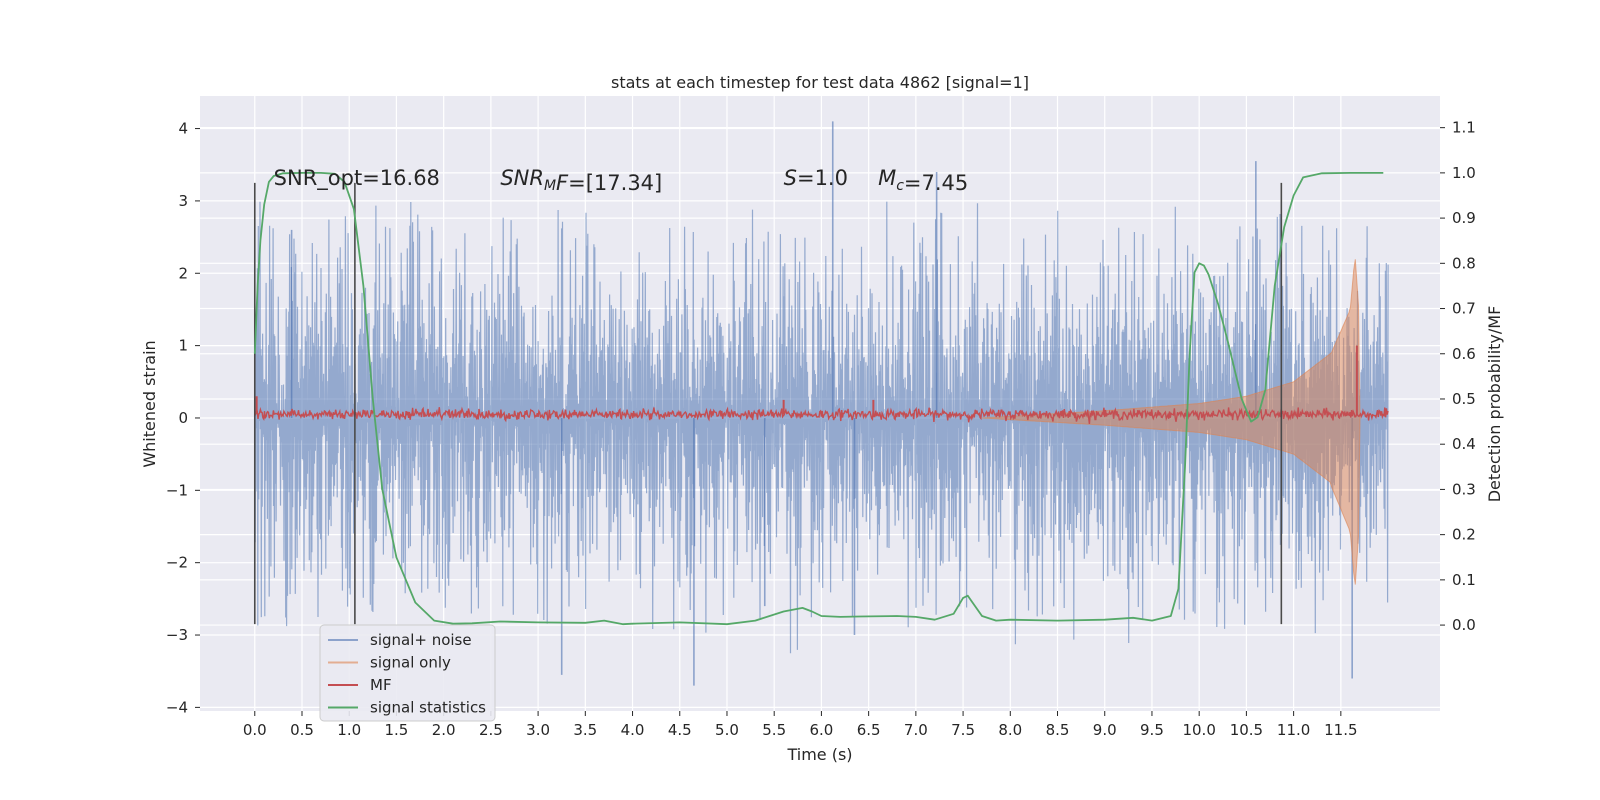 The height and width of the screenshot is (800, 1600). Describe the element at coordinates (821, 730) in the screenshot. I see `x-tick-label: 6.0` at that location.